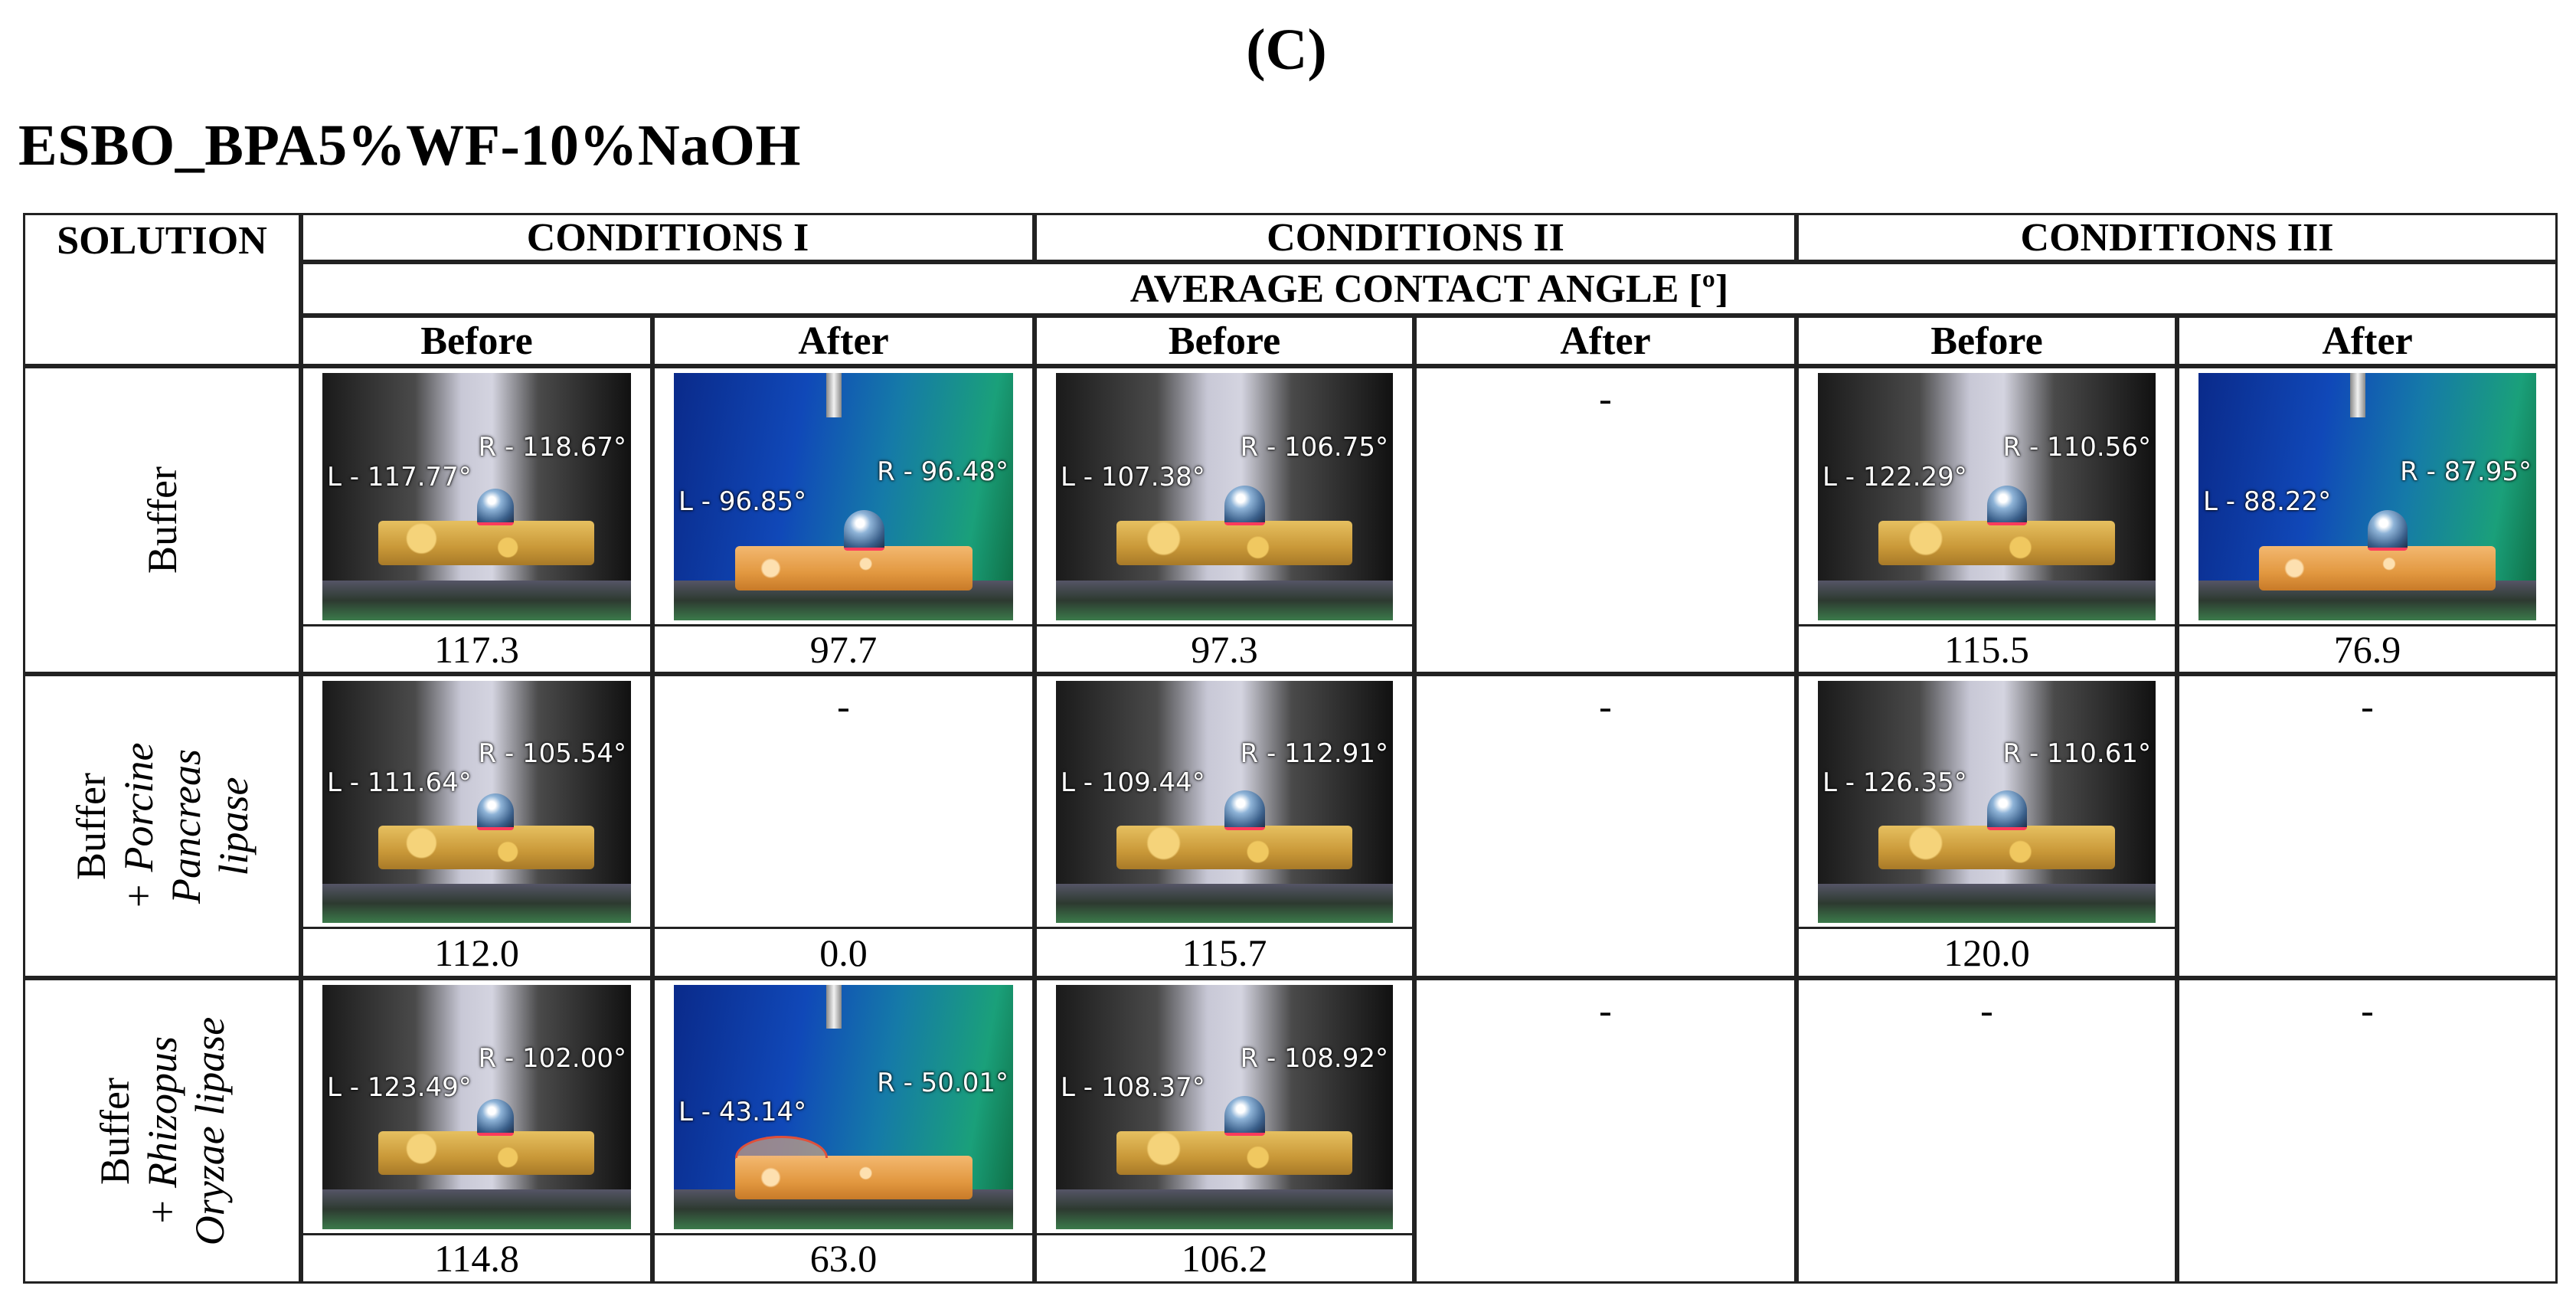 The image size is (2576, 1302). Describe the element at coordinates (1286, 50) in the screenshot. I see `panel-label: (C)` at that location.